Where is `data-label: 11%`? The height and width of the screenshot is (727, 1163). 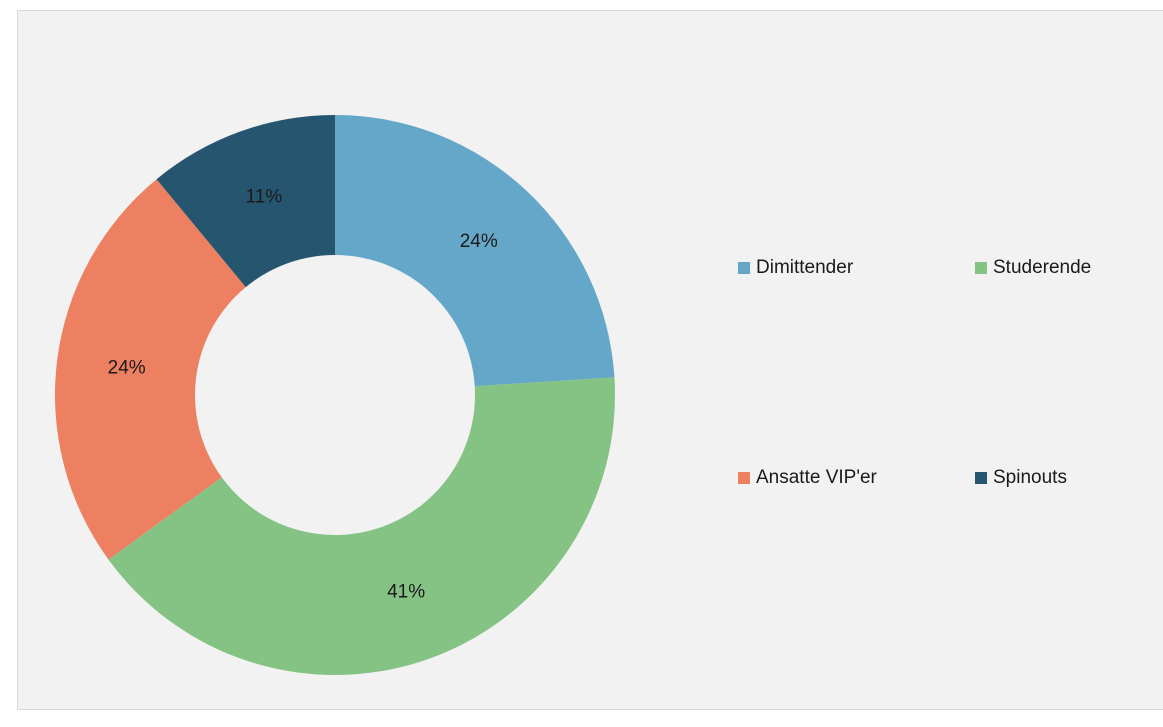
data-label: 11% is located at coordinates (264, 196).